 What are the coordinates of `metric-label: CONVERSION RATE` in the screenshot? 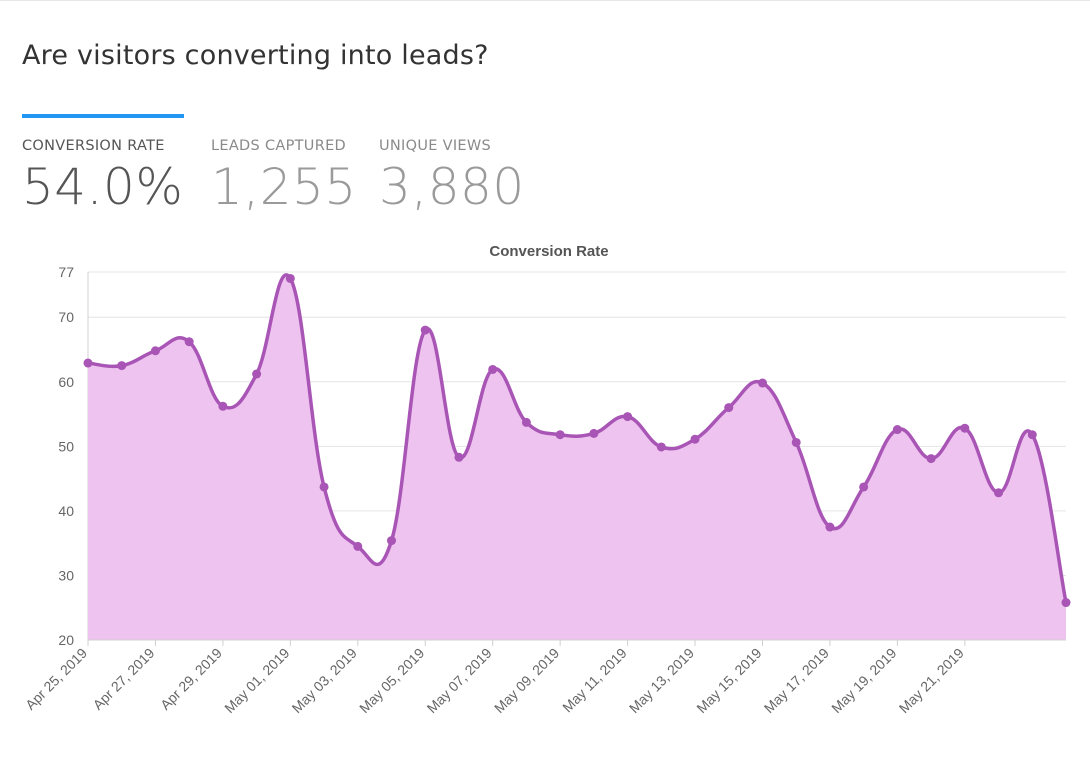 It's located at (93, 146).